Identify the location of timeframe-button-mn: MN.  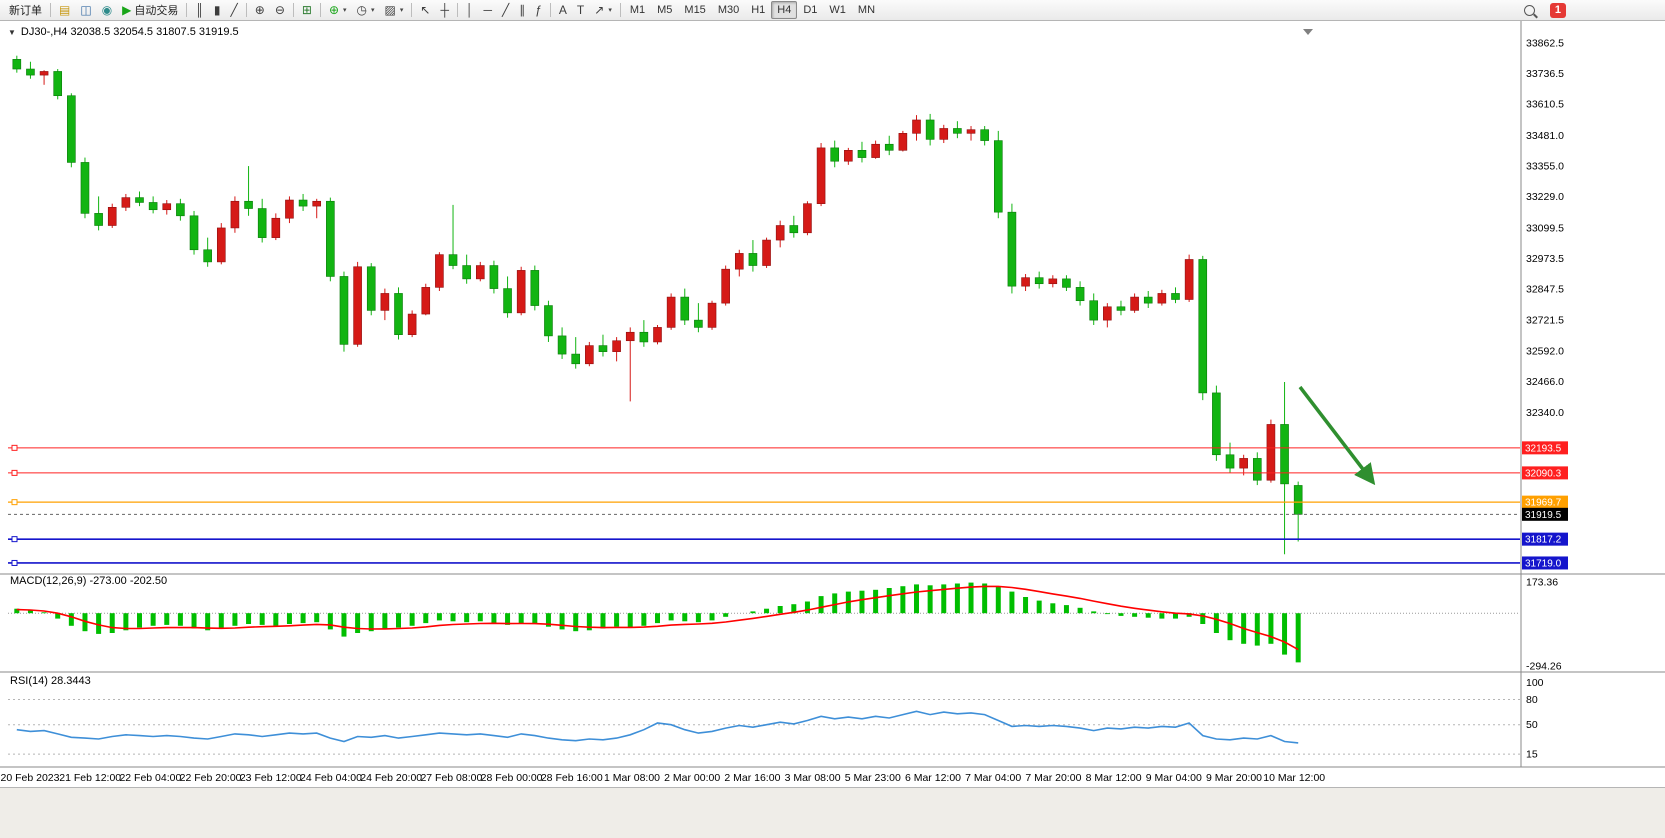
(866, 10).